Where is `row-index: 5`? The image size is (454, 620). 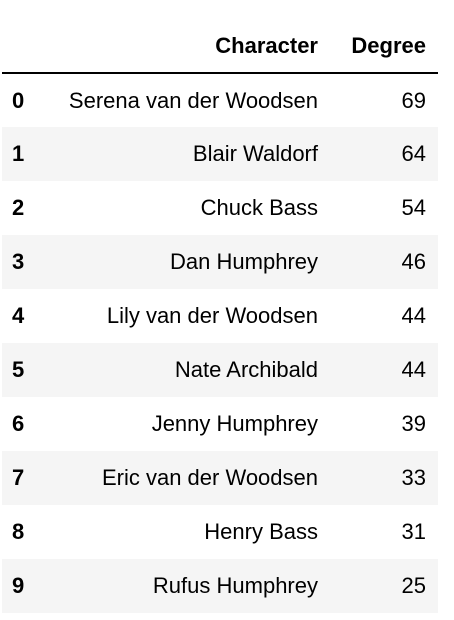
row-index: 5 is located at coordinates (18, 369).